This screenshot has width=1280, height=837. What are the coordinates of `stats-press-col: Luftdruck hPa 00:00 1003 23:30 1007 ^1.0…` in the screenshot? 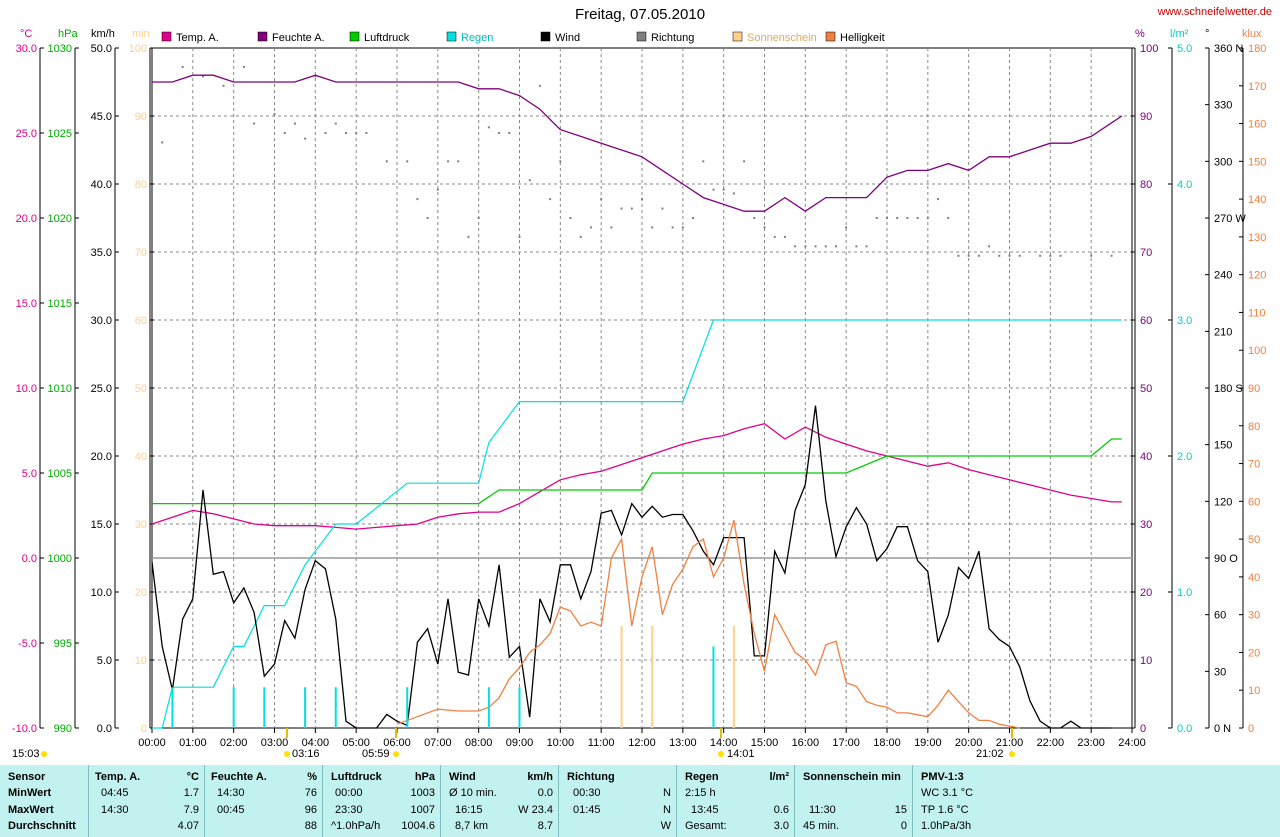 It's located at (381, 801).